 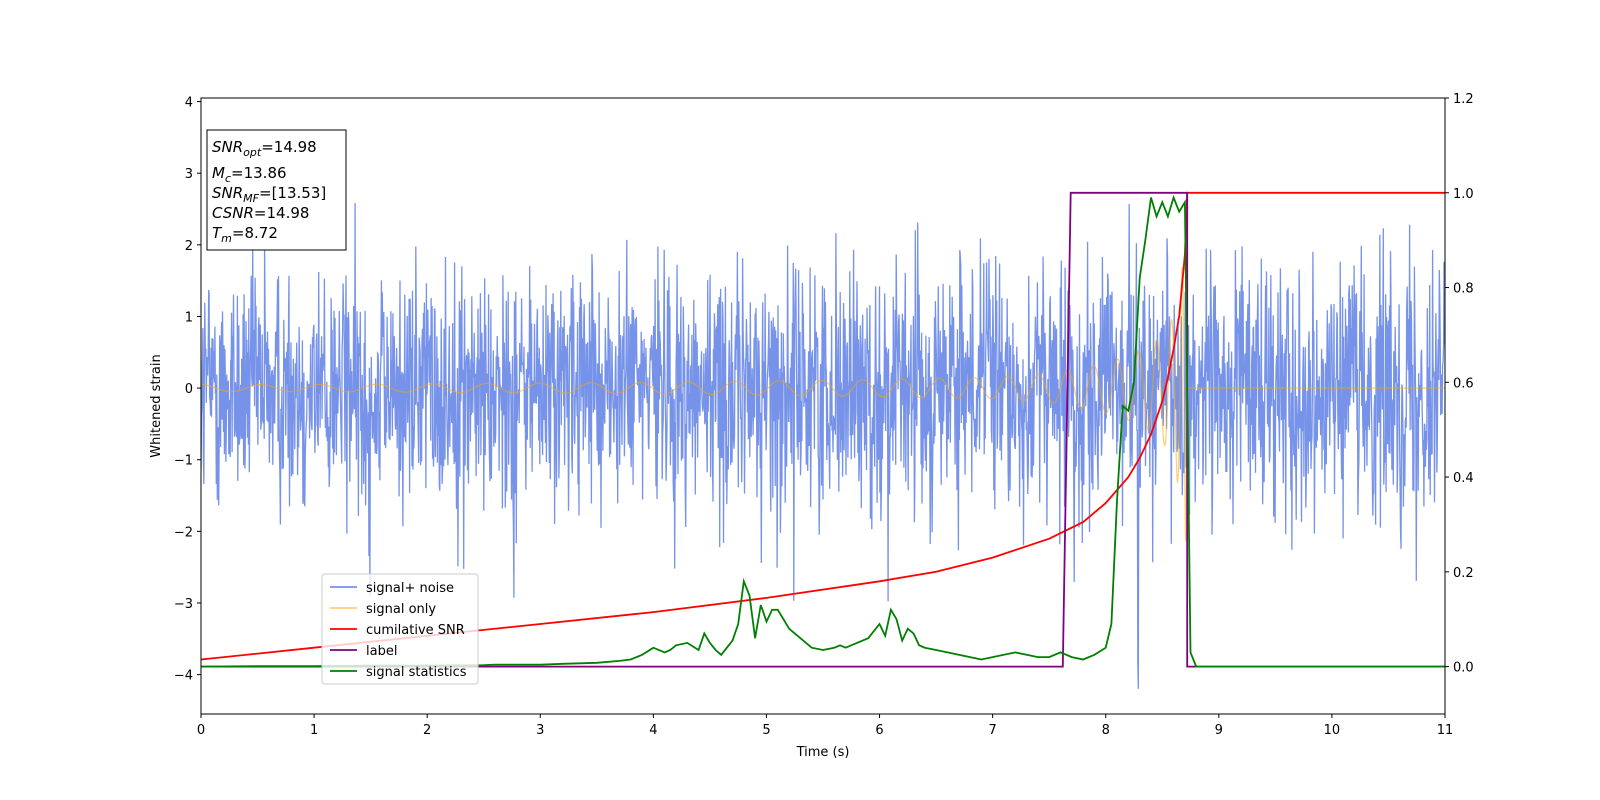 What do you see at coordinates (992, 730) in the screenshot?
I see `x-tick-label: 7` at bounding box center [992, 730].